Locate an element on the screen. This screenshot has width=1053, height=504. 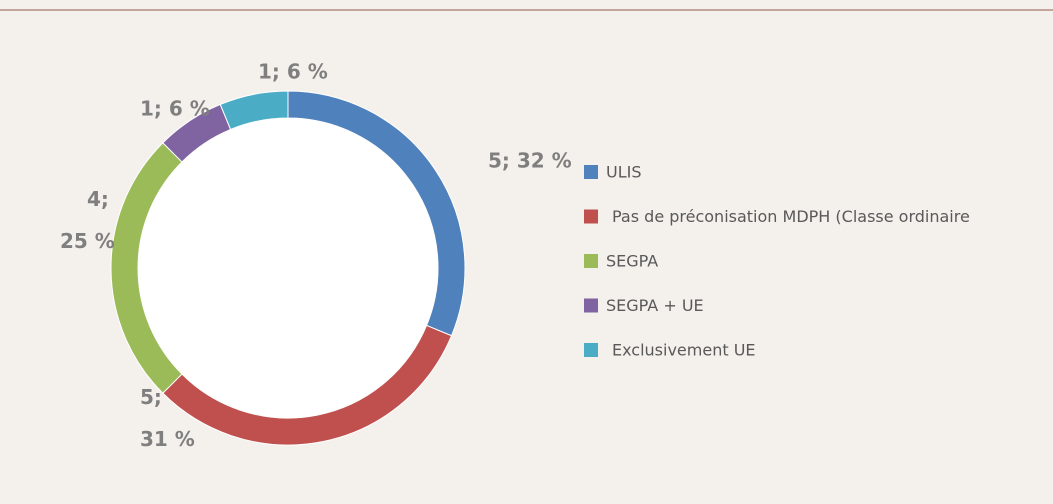
data-label: 4; 25 % is located at coordinates (88, 220).